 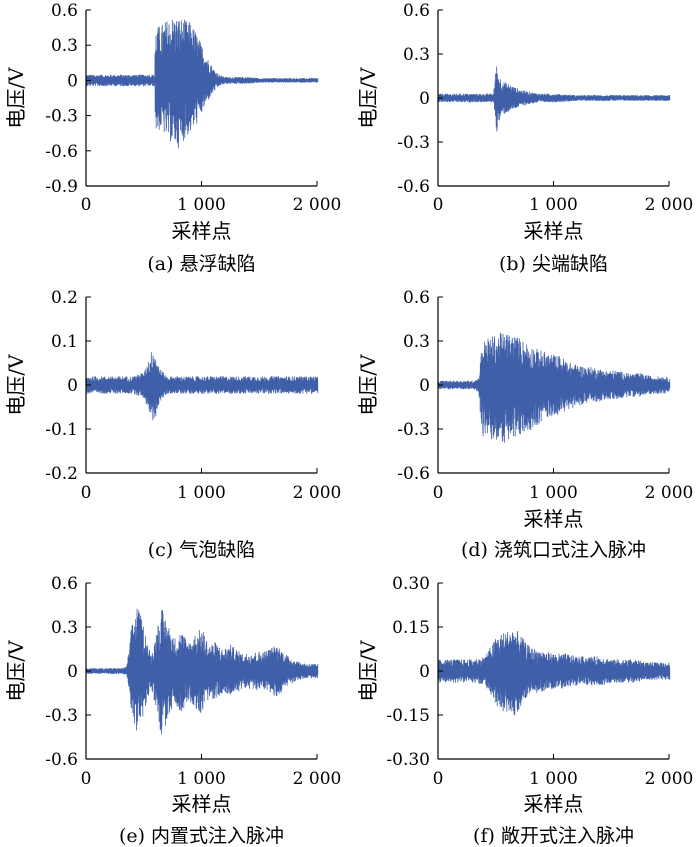 I want to click on x-tick-label-c-2: 2 000, so click(x=317, y=493).